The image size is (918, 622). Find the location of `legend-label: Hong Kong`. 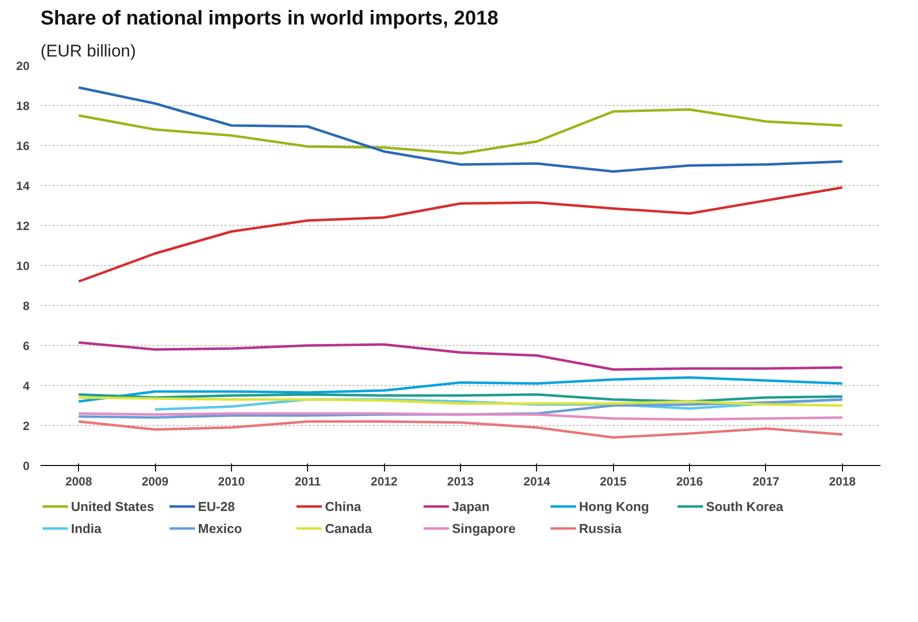

legend-label: Hong Kong is located at coordinates (614, 506).